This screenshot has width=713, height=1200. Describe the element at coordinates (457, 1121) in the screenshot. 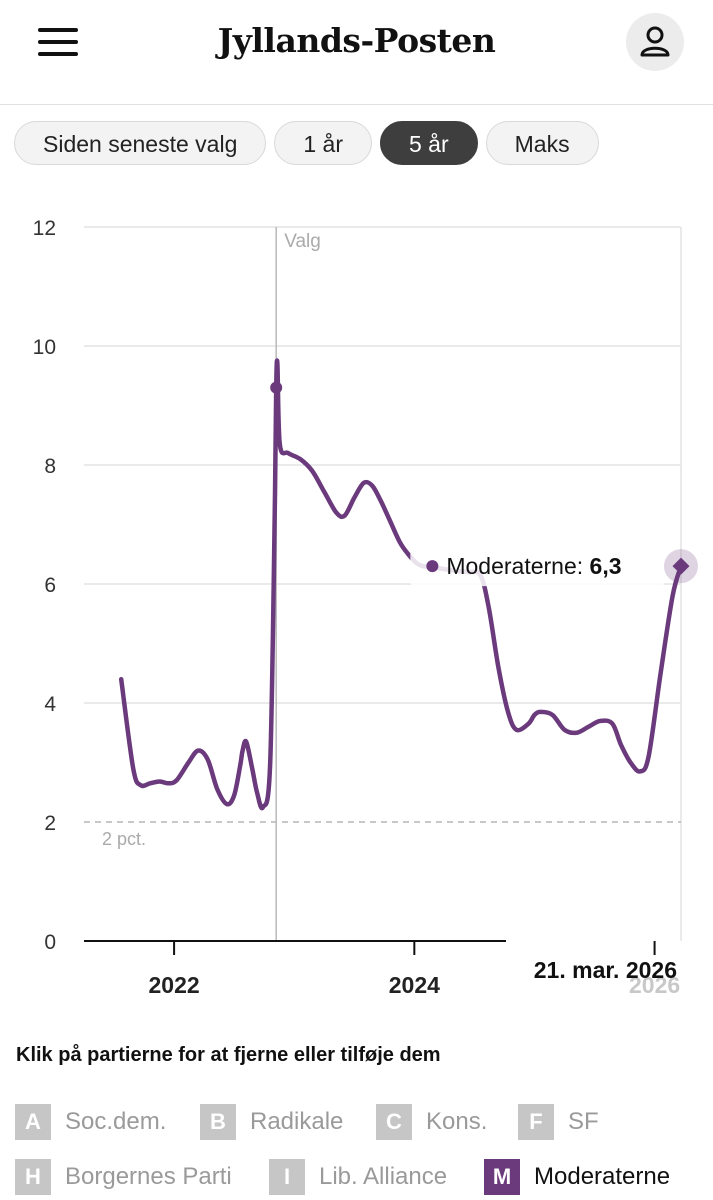

I see `legend-label: Kons.` at that location.